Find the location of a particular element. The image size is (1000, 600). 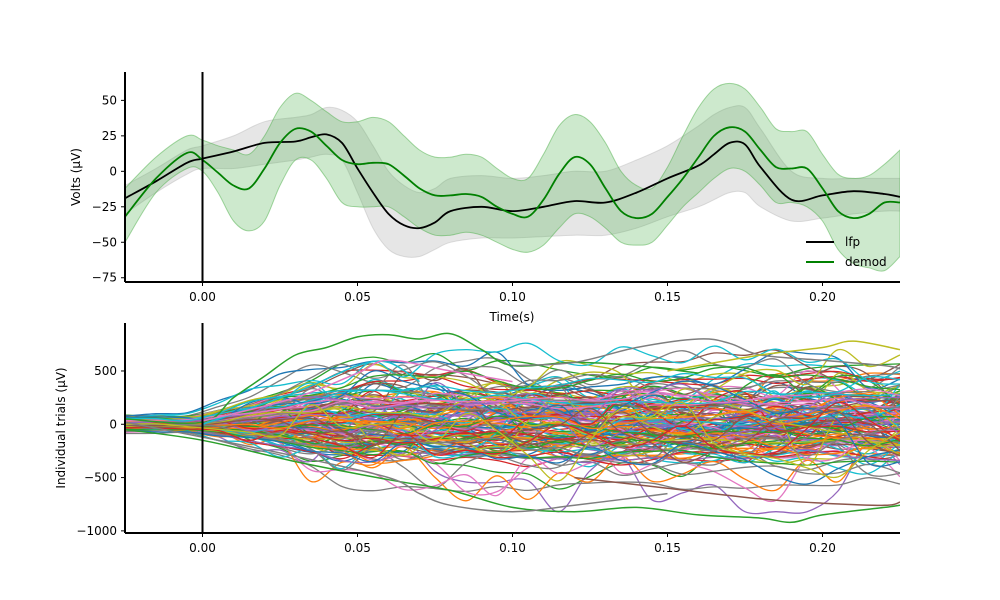

y-tick-label: −500 is located at coordinates (100, 478).